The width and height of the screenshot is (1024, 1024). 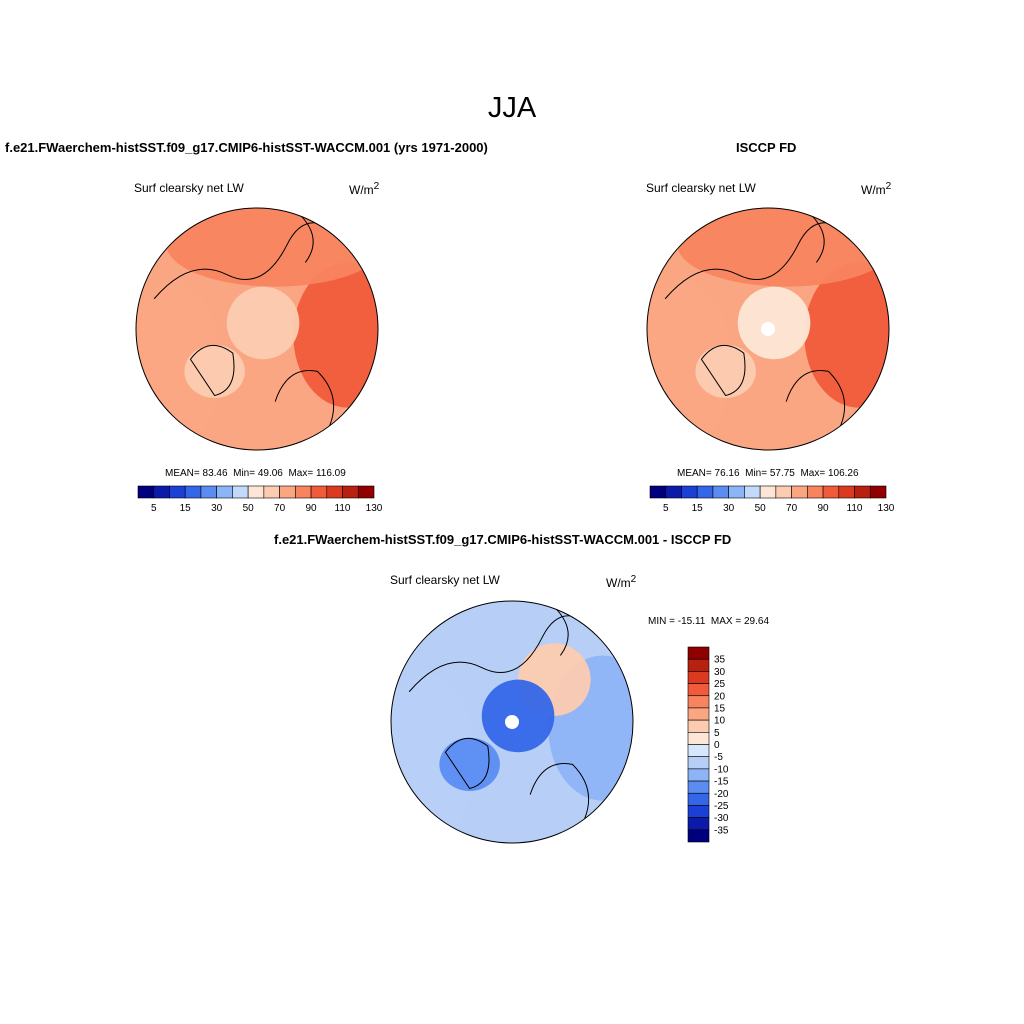 I want to click on panel-diff-stats: MIN = -15.11 MAX = 29.64, so click(x=709, y=621).